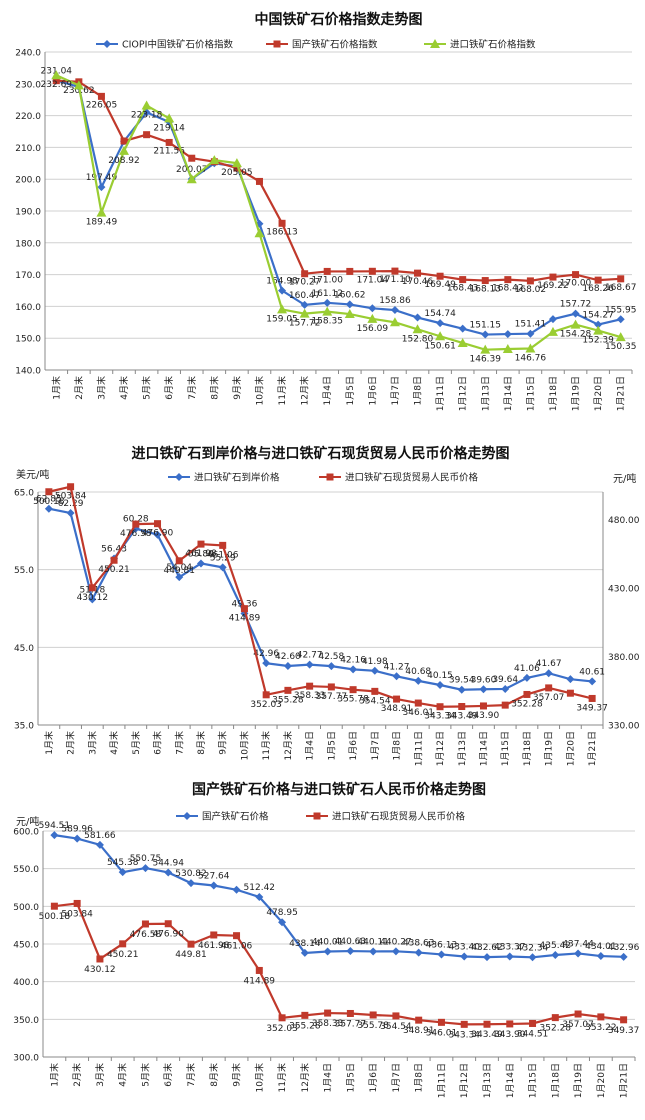  What do you see at coordinates (353, 660) in the screenshot?
I see `data-label: 42.16` at bounding box center [353, 660].